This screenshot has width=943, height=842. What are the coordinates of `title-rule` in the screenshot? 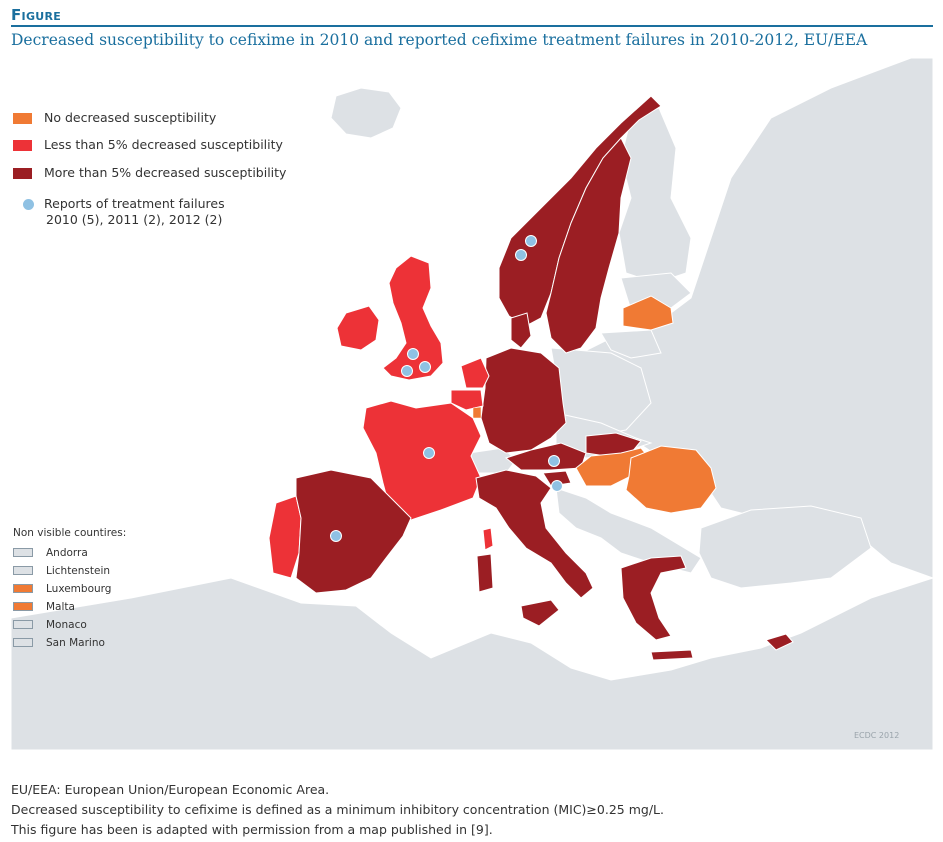 It's located at (472, 26).